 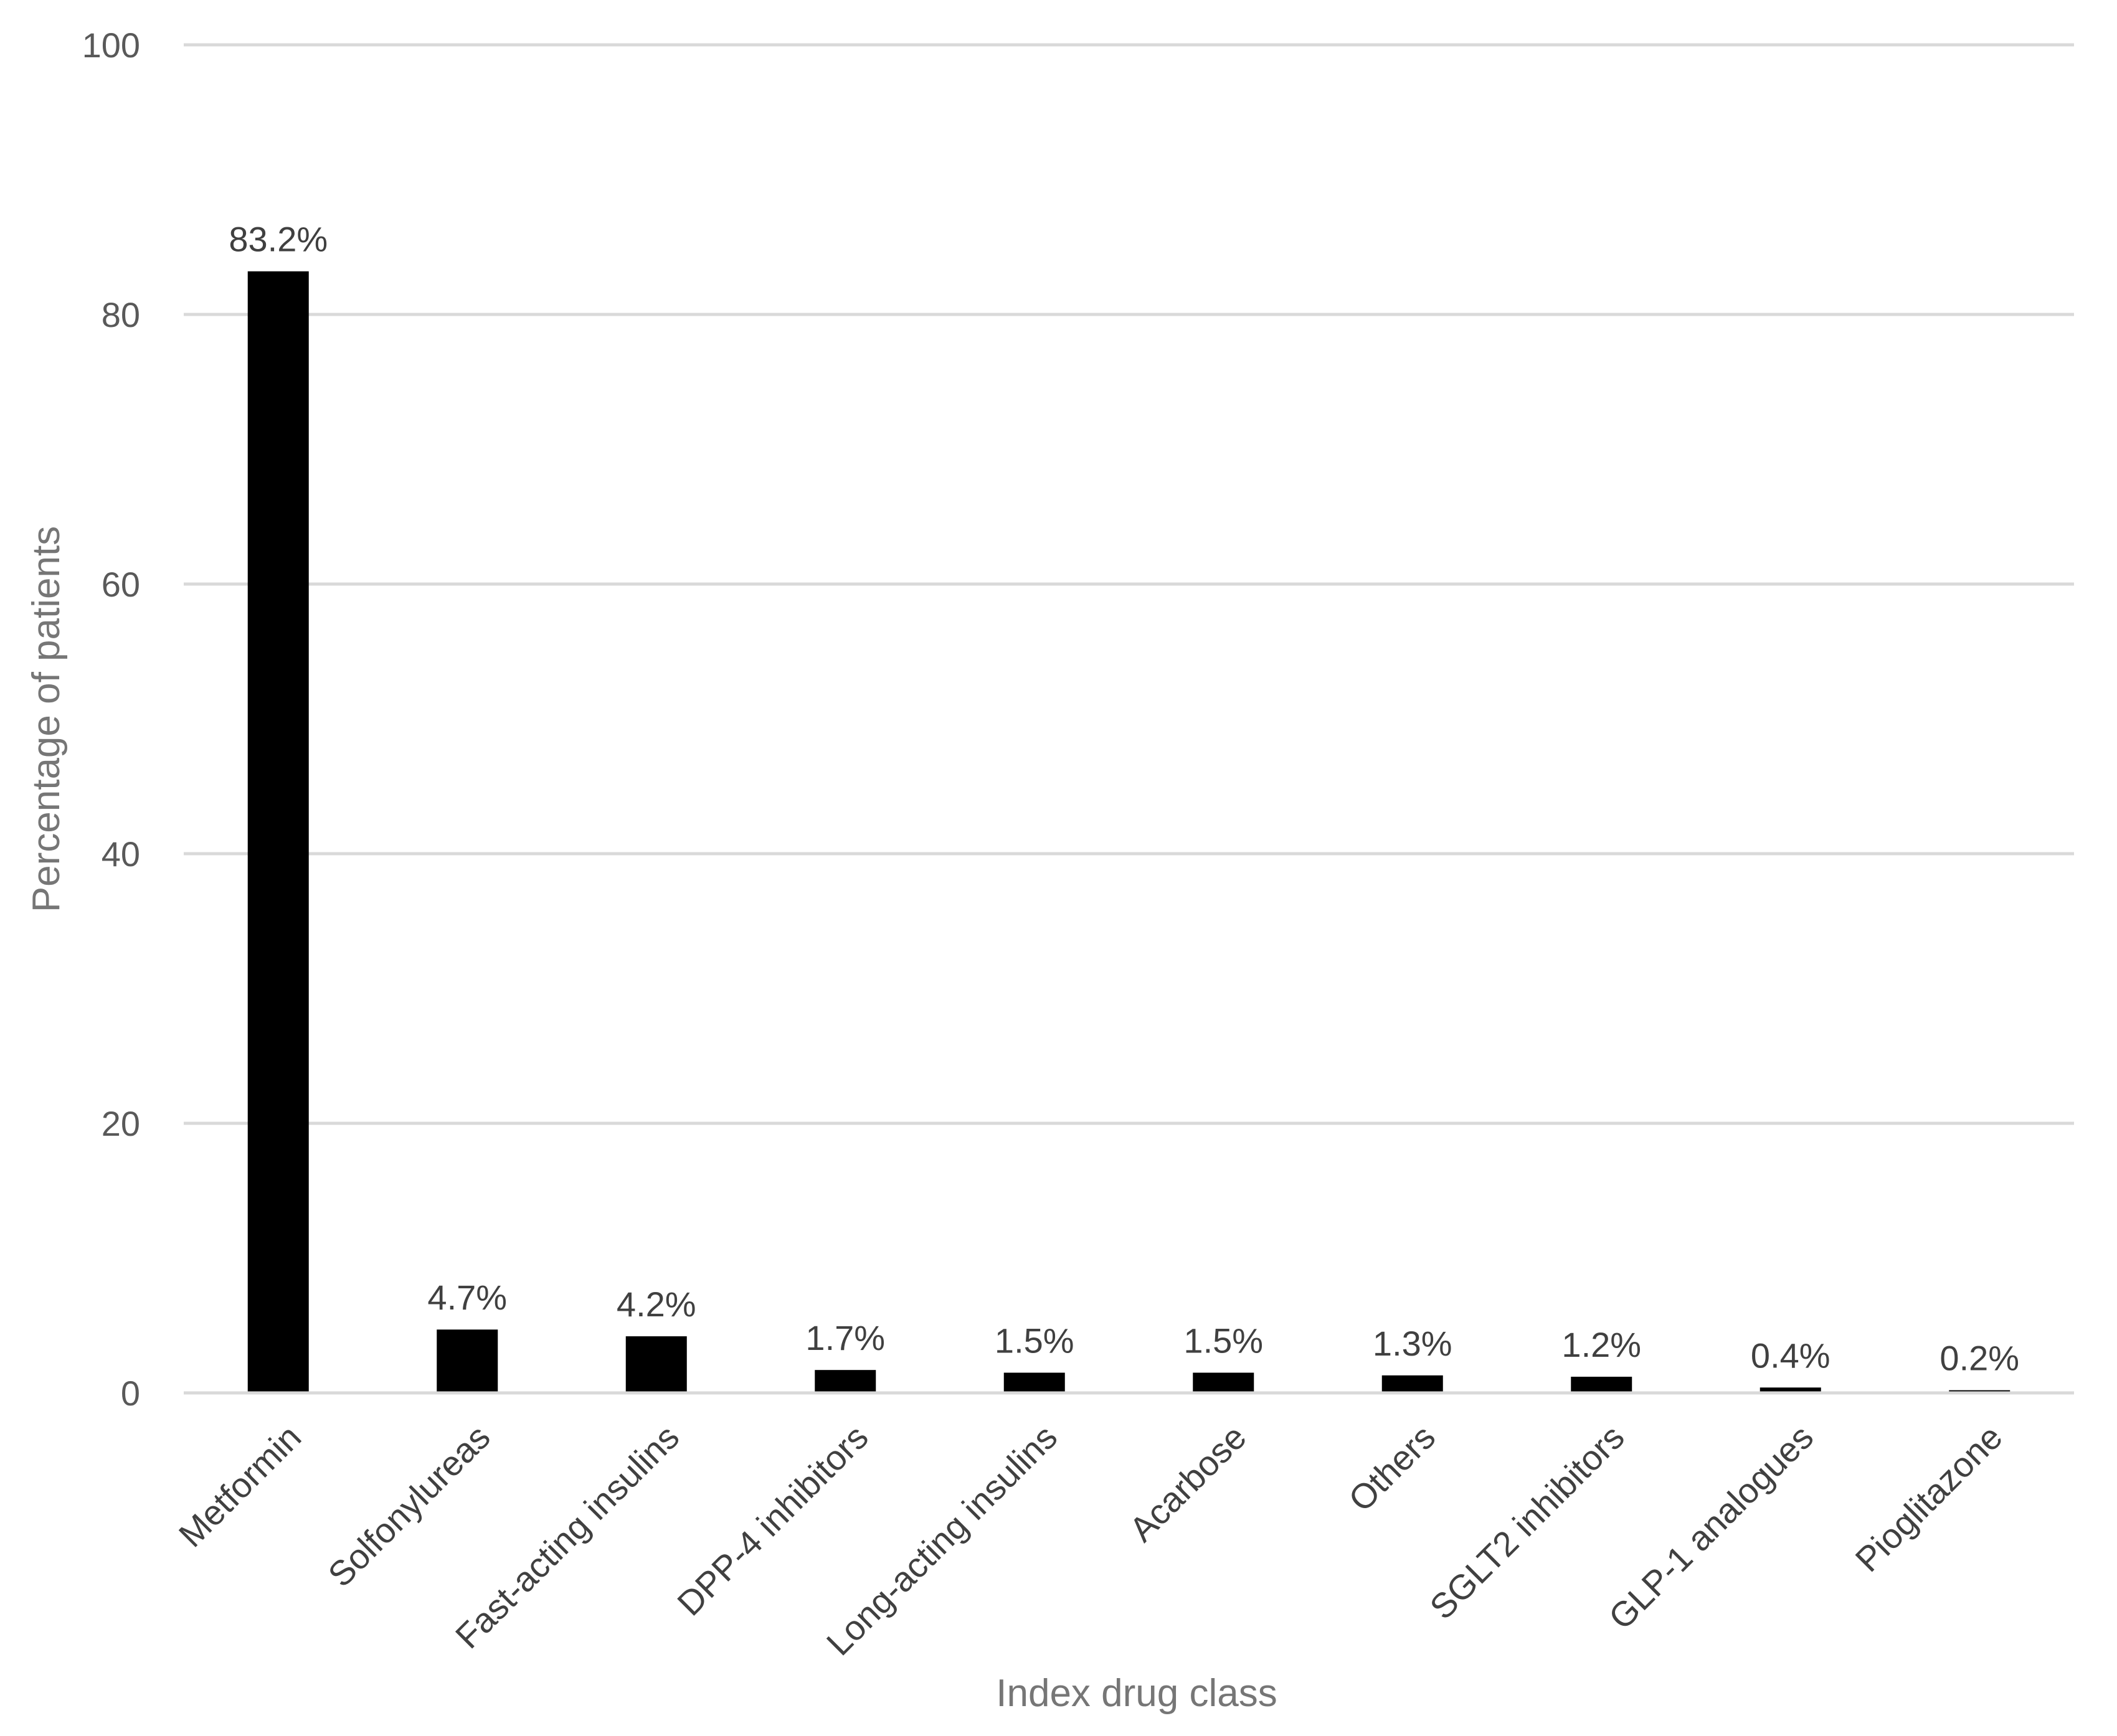 I want to click on y-tick-label: 20, so click(x=121, y=1124).